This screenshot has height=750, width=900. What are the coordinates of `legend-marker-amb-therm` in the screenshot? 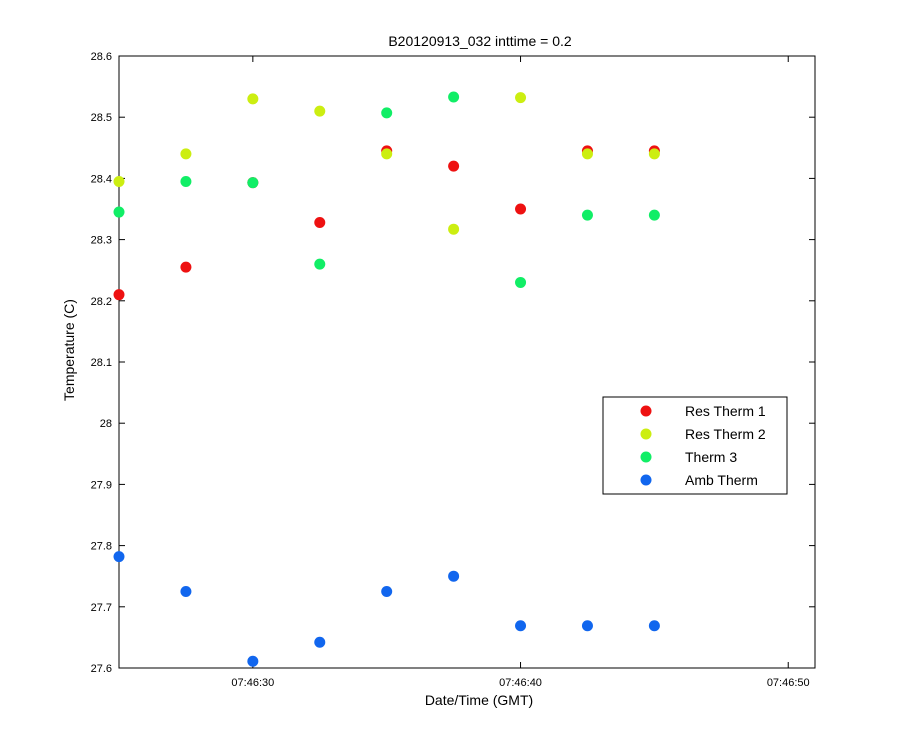 It's located at (646, 480).